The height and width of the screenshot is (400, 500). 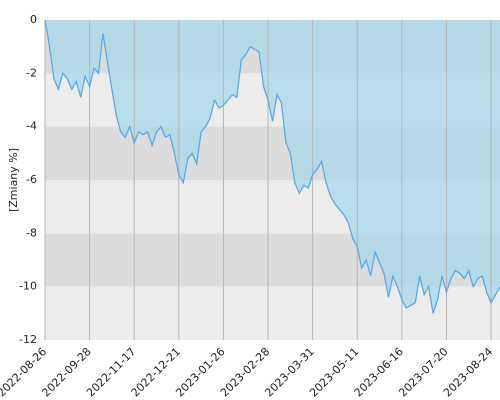 I want to click on y-tick-label: -2, so click(x=31, y=72).